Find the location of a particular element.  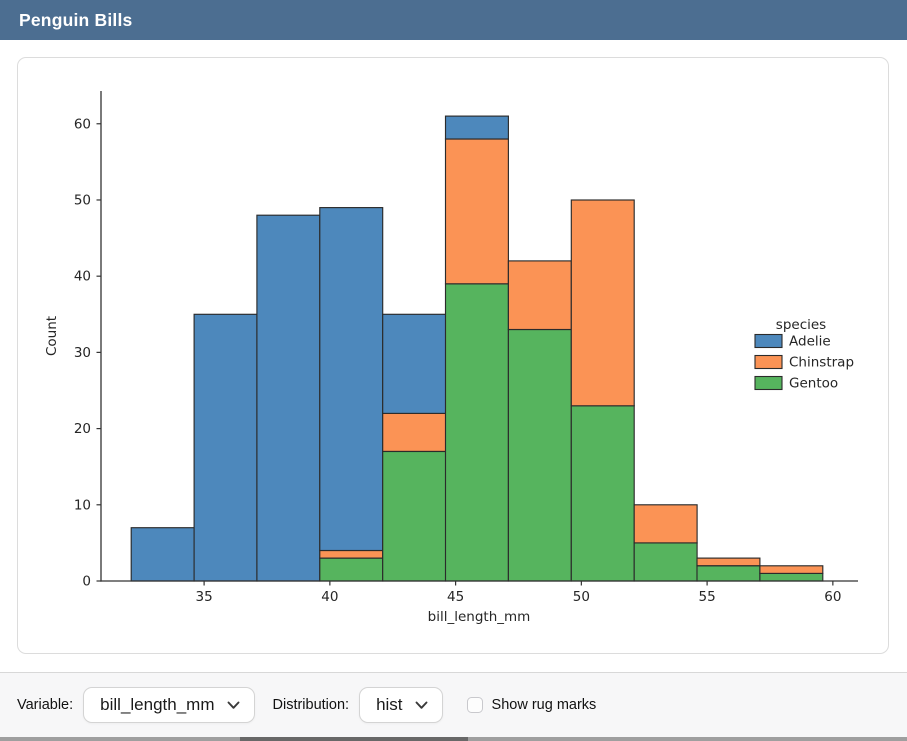

y-tick-label: 40 is located at coordinates (82, 277).